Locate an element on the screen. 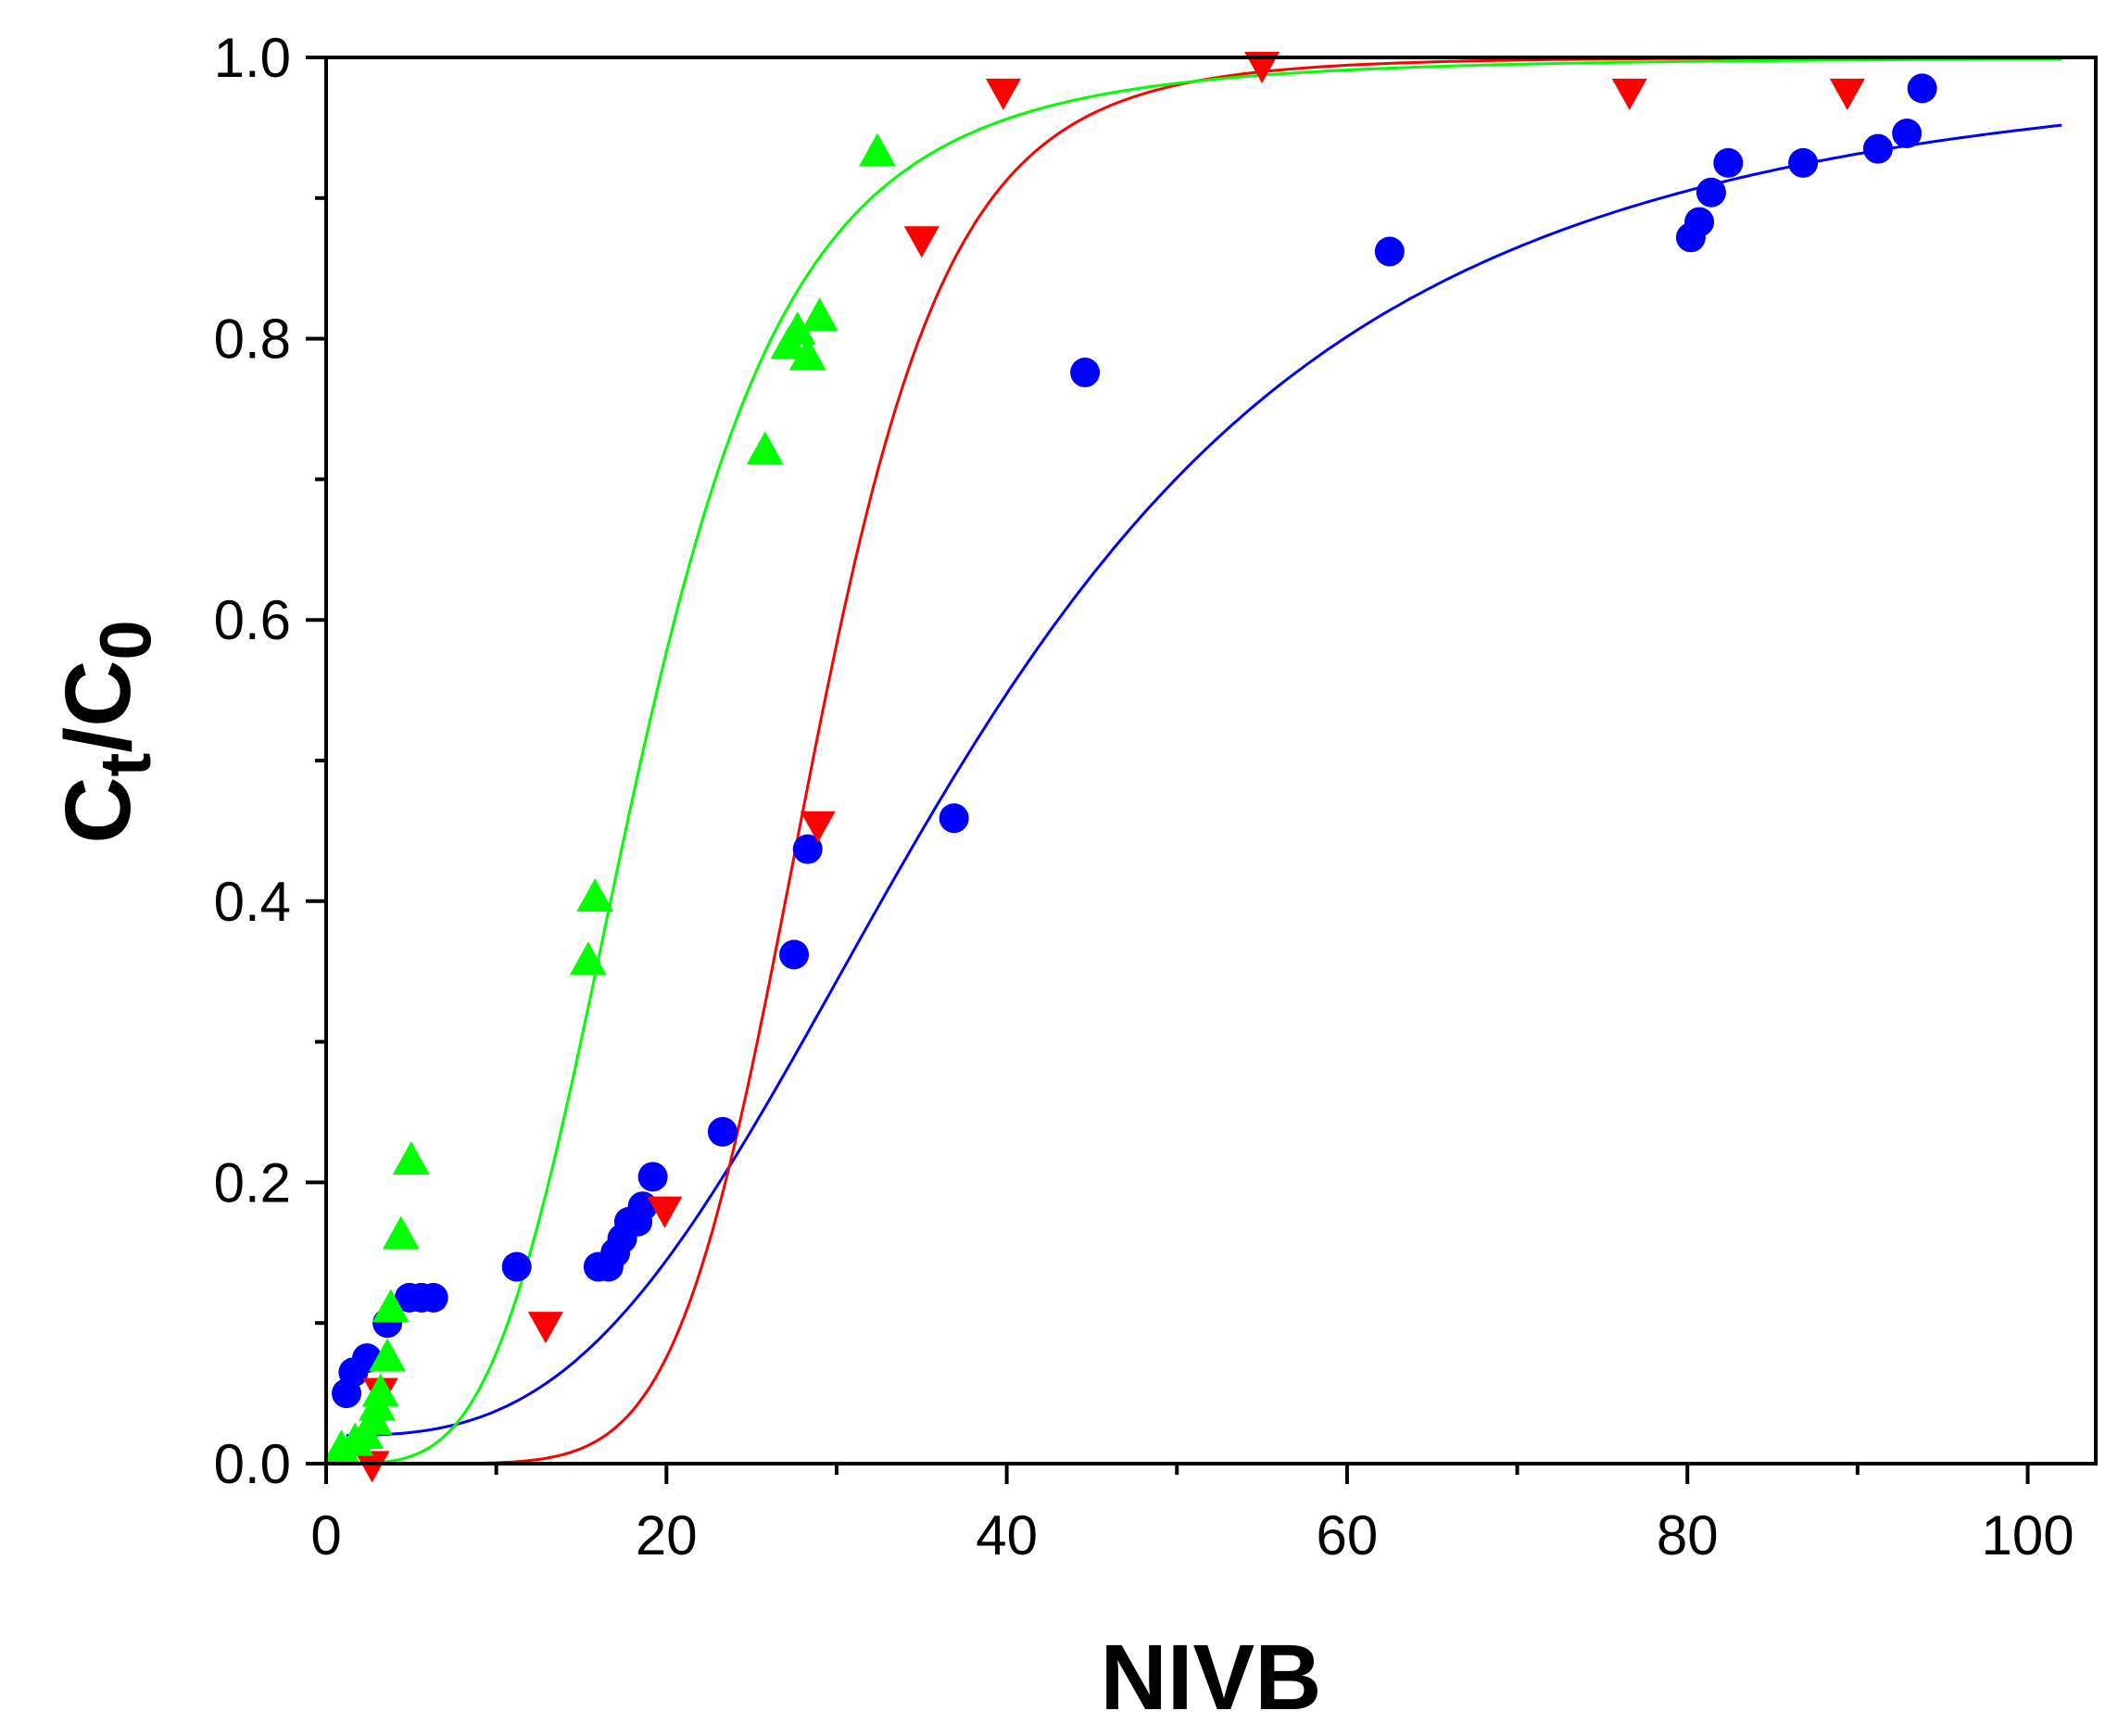 This screenshot has width=2118, height=1736. y-tick-label: 0.8 is located at coordinates (252, 339).